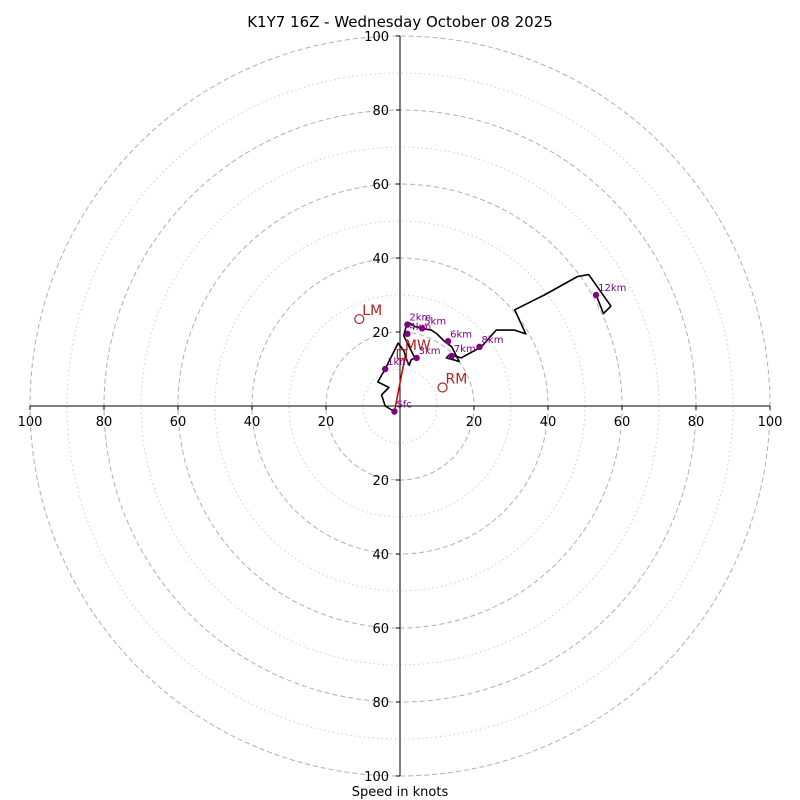 The image size is (800, 800). What do you see at coordinates (372, 311) in the screenshot?
I see `storm-motion-lm-label: LM` at bounding box center [372, 311].